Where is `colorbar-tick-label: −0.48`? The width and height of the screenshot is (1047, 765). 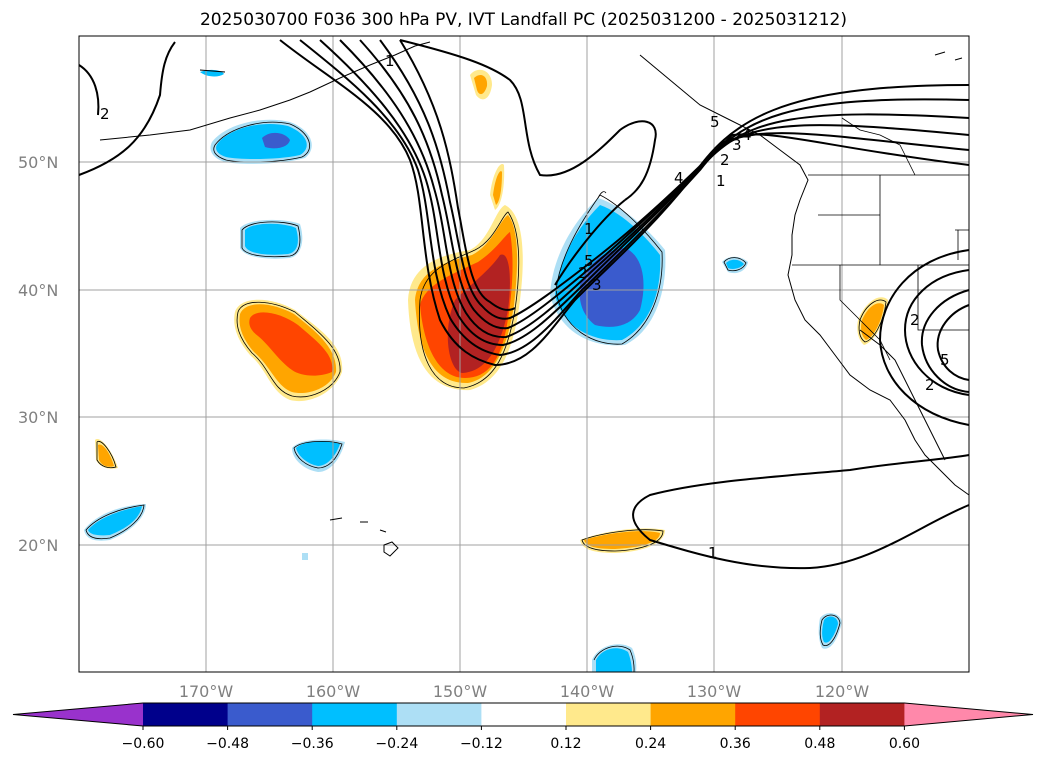
colorbar-tick-label: −0.48 is located at coordinates (227, 744).